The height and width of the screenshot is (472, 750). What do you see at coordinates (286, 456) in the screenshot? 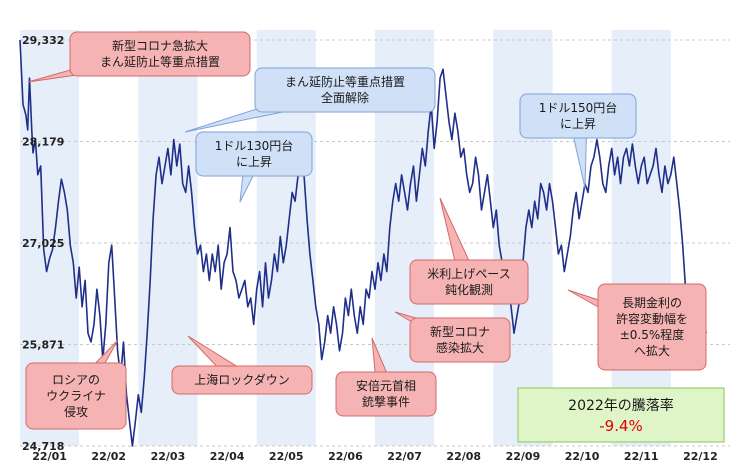
I see `x-tick-label: 22/05` at bounding box center [286, 456].